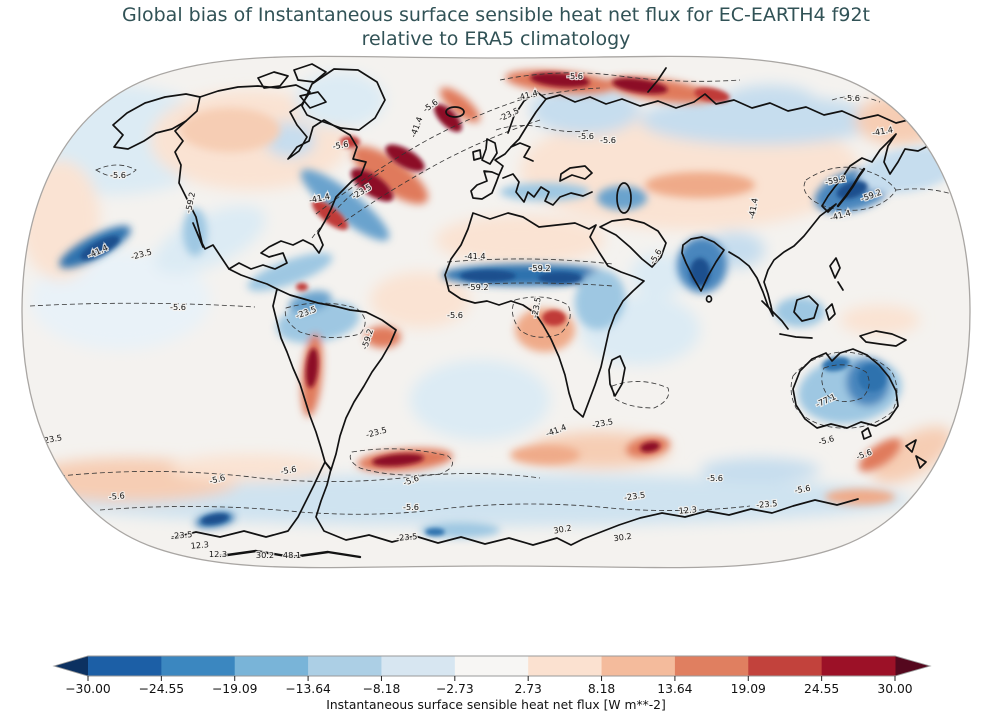 The height and width of the screenshot is (716, 992). What do you see at coordinates (503, 161) in the screenshot?
I see `coast-france` at bounding box center [503, 161].